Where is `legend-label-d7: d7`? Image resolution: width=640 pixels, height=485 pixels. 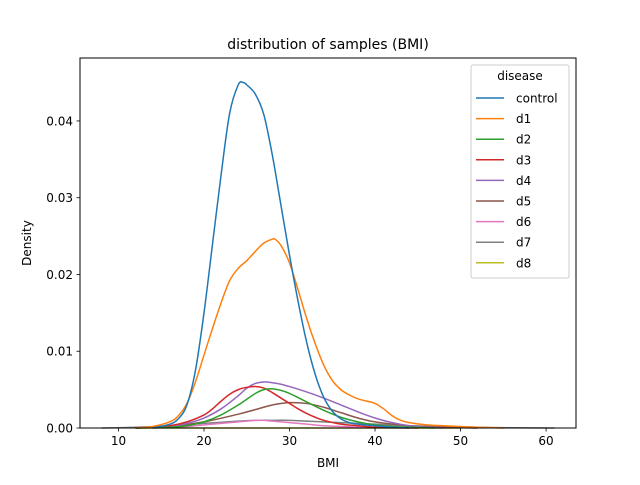
legend-label-d7: d7 is located at coordinates (523, 243).